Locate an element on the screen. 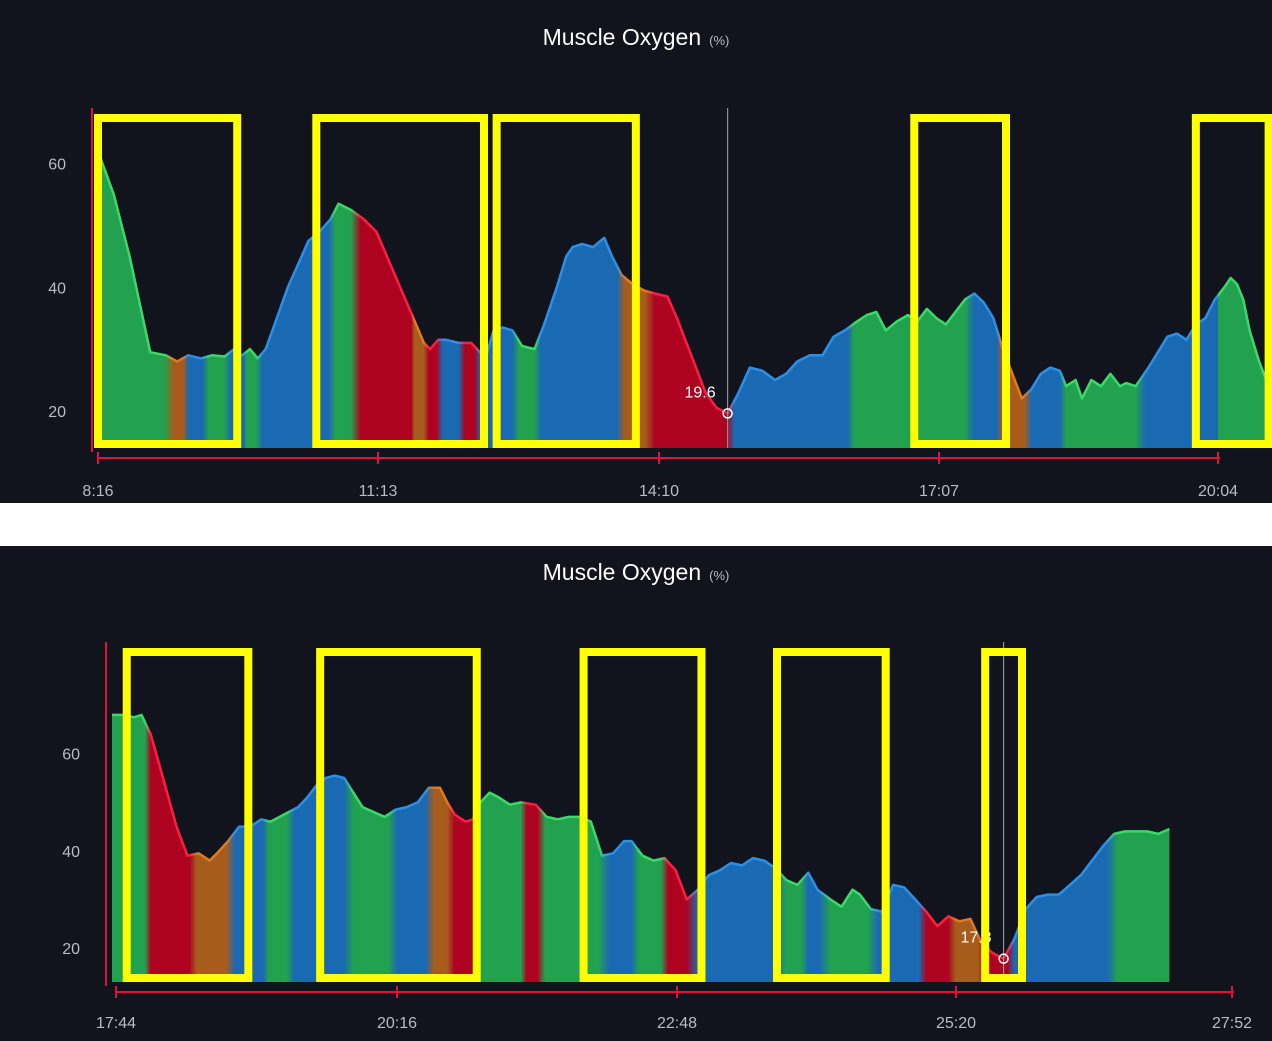 The width and height of the screenshot is (1272, 1041). x-tick-label: 11:13 is located at coordinates (378, 491).